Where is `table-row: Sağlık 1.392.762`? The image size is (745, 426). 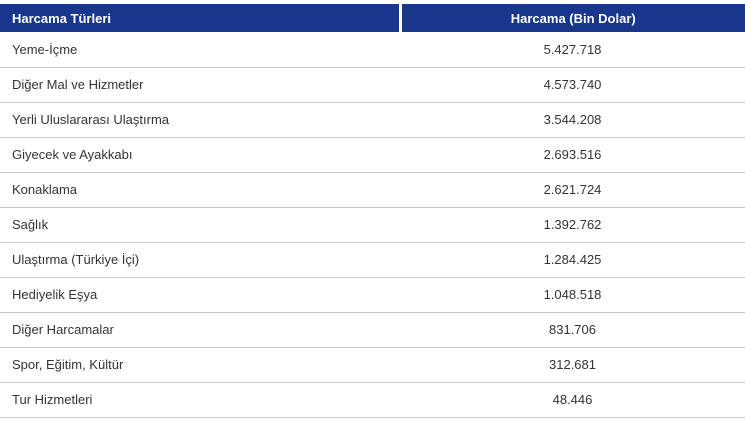 table-row: Sağlık 1.392.762 is located at coordinates (372, 225).